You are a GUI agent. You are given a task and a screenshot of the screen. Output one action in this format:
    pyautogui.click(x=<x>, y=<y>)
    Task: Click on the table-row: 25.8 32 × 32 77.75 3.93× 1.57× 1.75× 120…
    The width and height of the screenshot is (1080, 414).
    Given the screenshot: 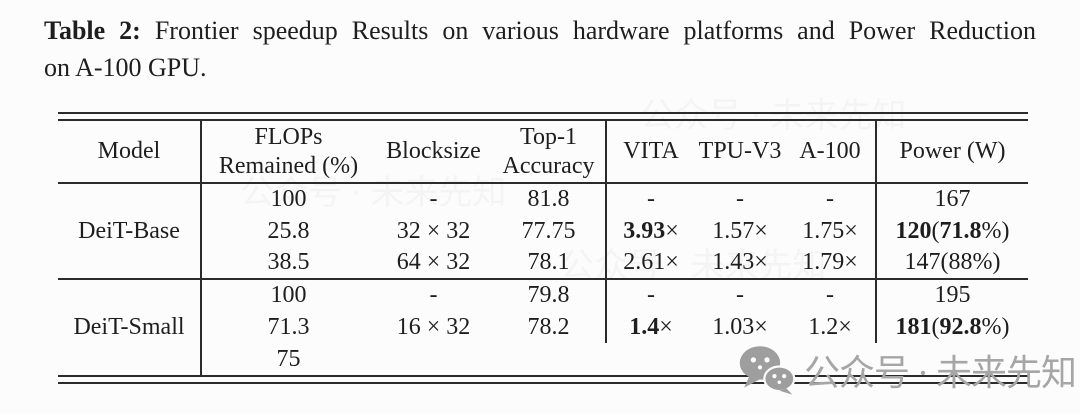 What is the action you would take?
    pyautogui.click(x=543, y=231)
    